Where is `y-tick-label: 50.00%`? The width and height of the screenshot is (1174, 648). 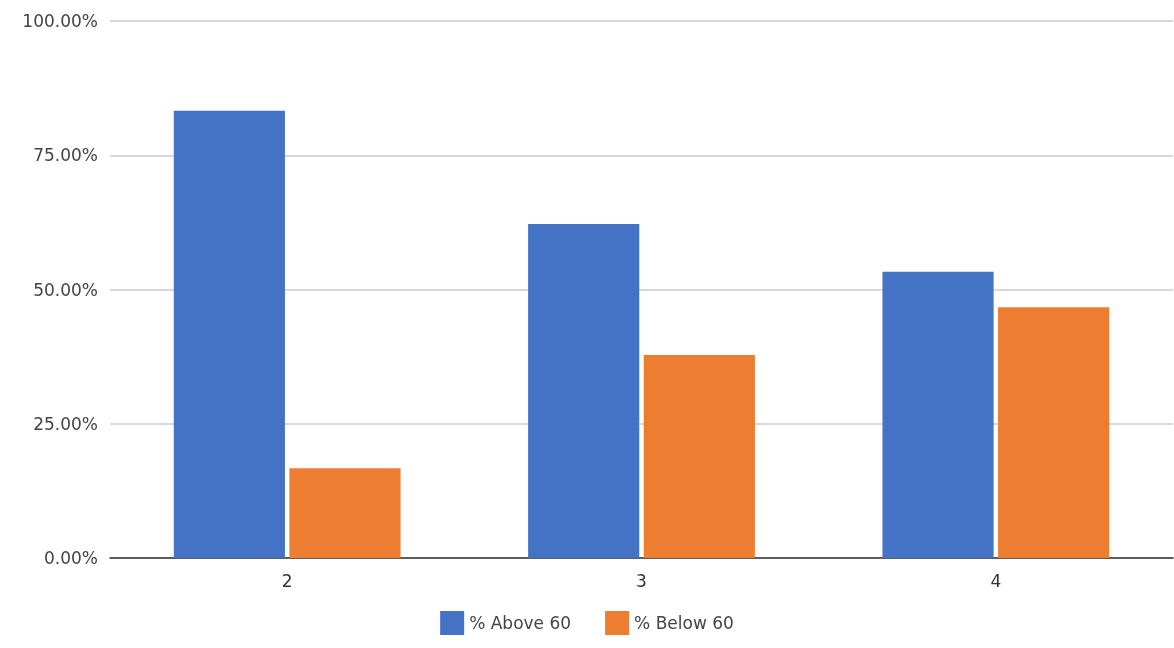 y-tick-label: 50.00% is located at coordinates (65, 289).